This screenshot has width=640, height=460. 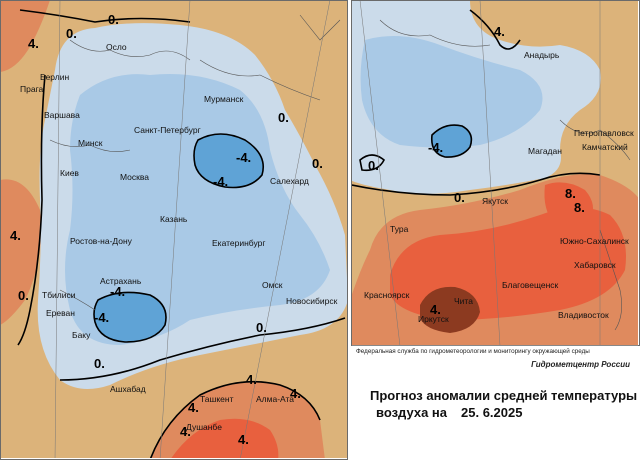 I want to click on center-name: Гидрометцентр России, so click(x=580, y=364).